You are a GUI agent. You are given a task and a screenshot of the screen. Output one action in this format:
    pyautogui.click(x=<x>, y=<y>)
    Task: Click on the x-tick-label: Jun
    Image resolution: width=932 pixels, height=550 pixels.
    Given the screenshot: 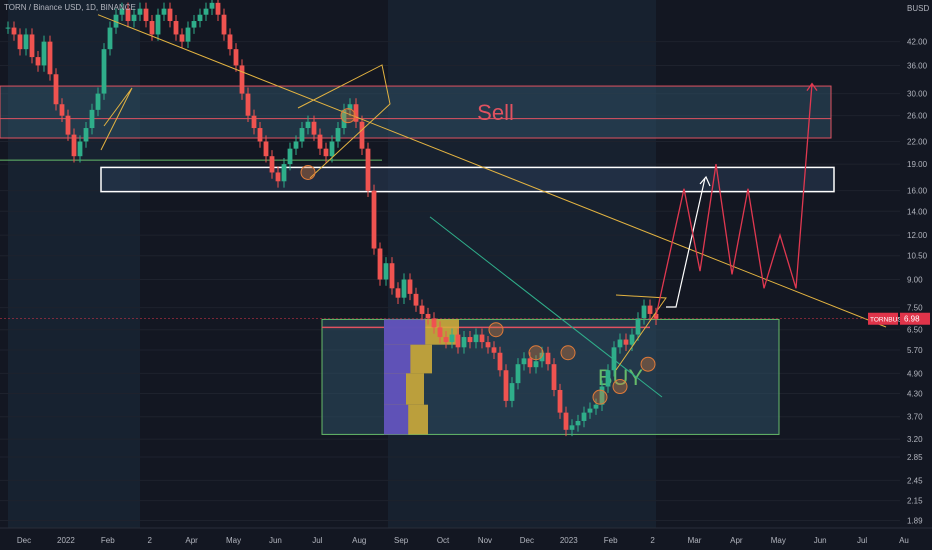 What is the action you would take?
    pyautogui.click(x=820, y=540)
    